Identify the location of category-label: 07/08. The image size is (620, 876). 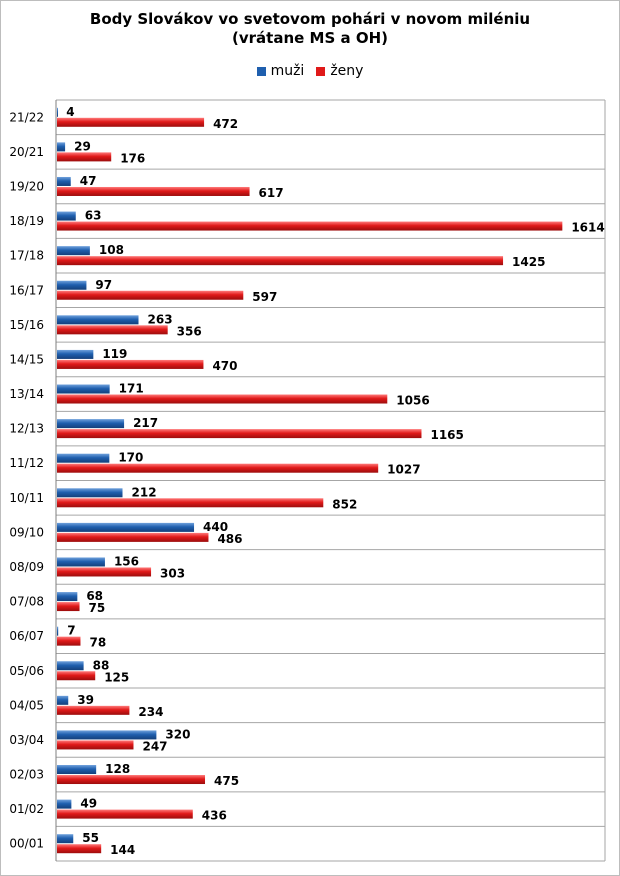
(26, 602).